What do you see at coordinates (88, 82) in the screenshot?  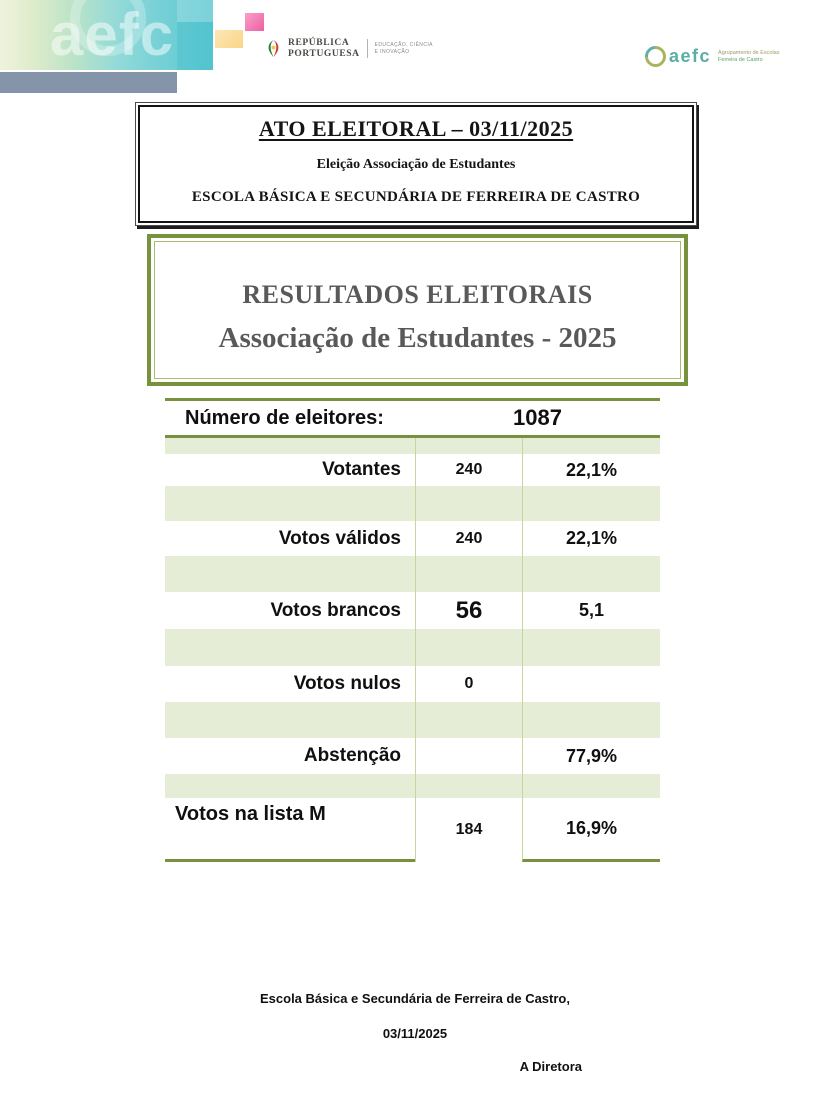 I see `gray-bar-decoration` at bounding box center [88, 82].